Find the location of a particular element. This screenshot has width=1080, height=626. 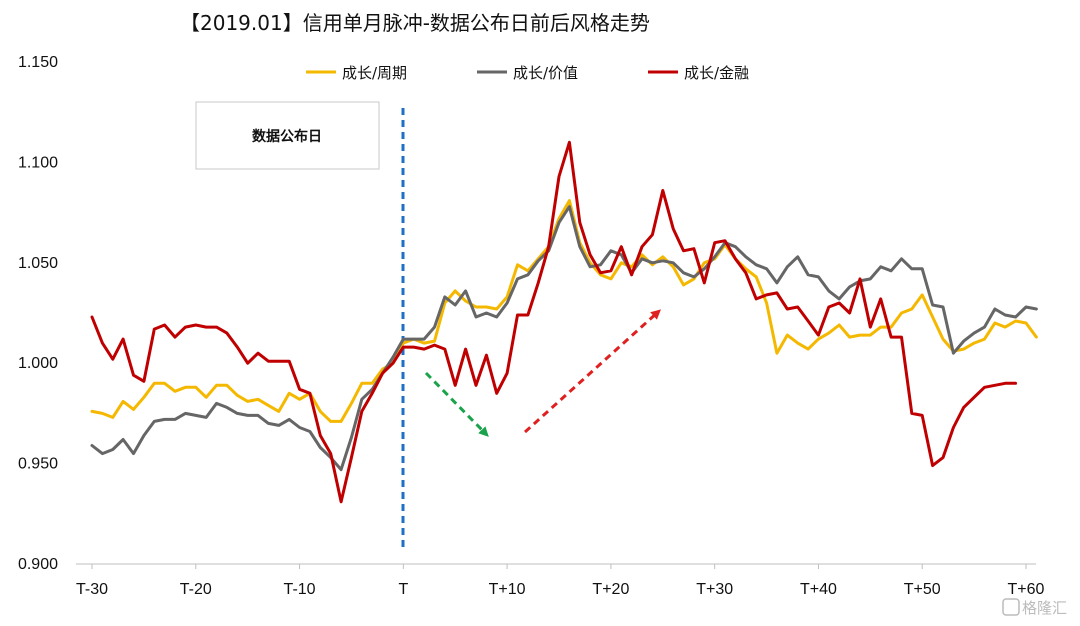

x-tick-label: T+20 is located at coordinates (610, 589).